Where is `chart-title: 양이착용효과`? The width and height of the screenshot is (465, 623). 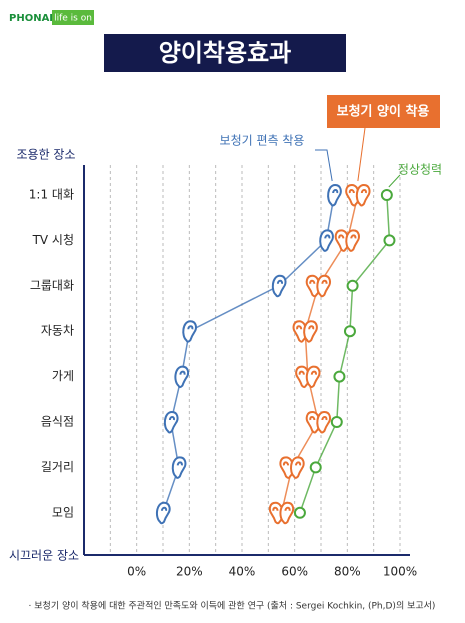 chart-title: 양이착용효과 is located at coordinates (225, 53).